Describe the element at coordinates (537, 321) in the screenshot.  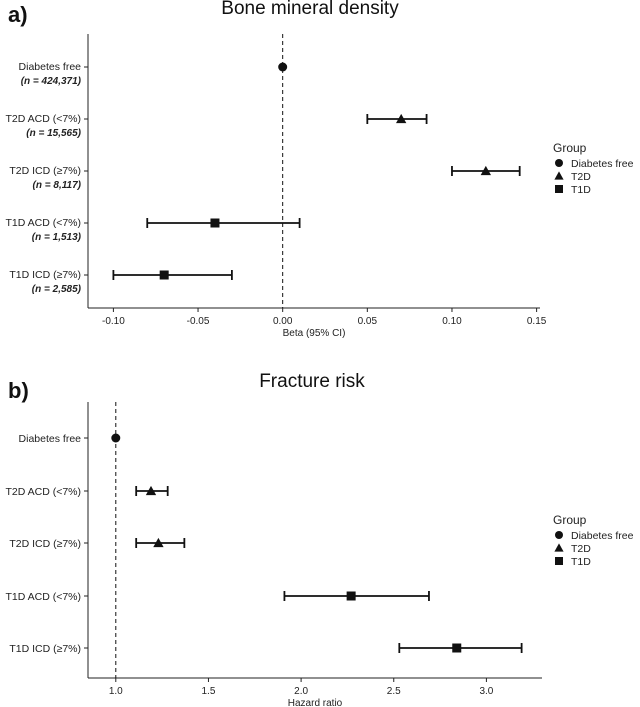
I see `x-tick-label: 0.15` at that location.